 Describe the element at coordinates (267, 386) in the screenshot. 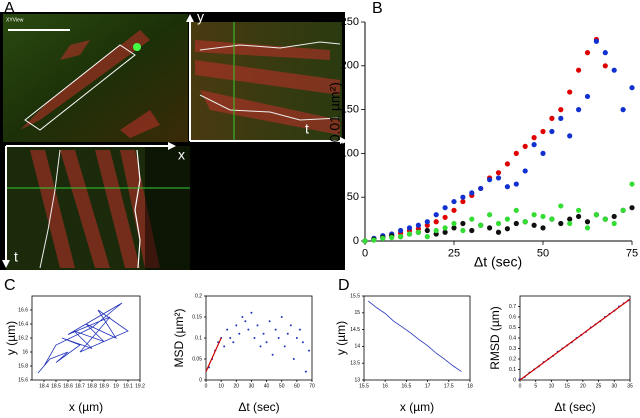

I see `x-tick-label: 40` at that location.